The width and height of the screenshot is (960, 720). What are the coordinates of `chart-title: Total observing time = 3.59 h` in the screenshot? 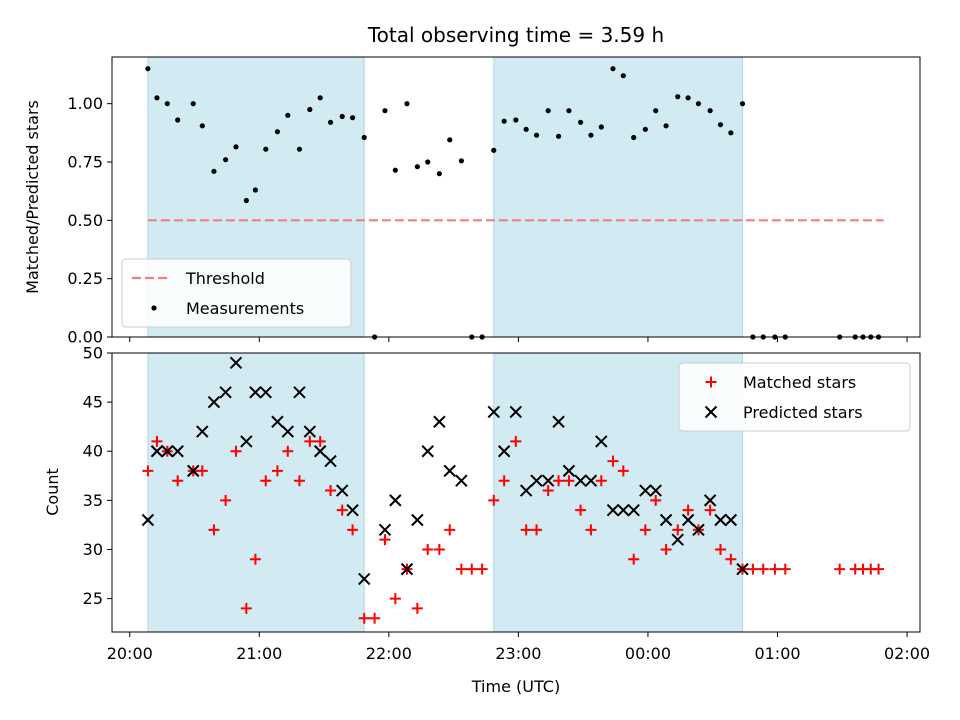 It's located at (515, 35).